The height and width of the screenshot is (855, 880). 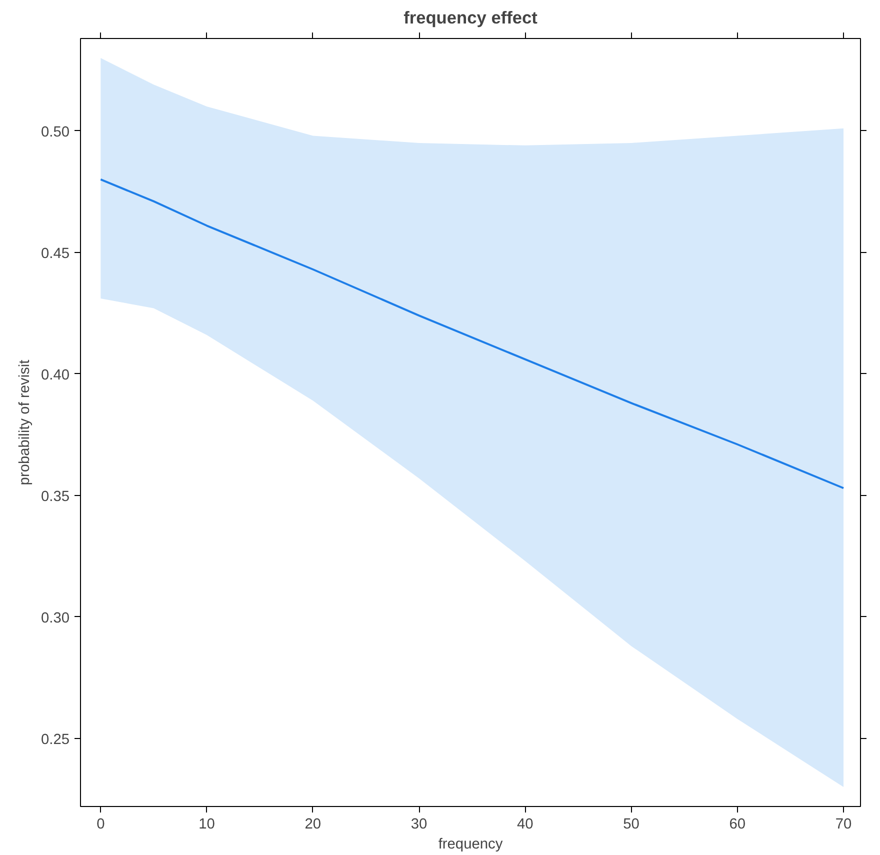 I want to click on y-axis-title: probability of revisit, so click(x=24, y=423).